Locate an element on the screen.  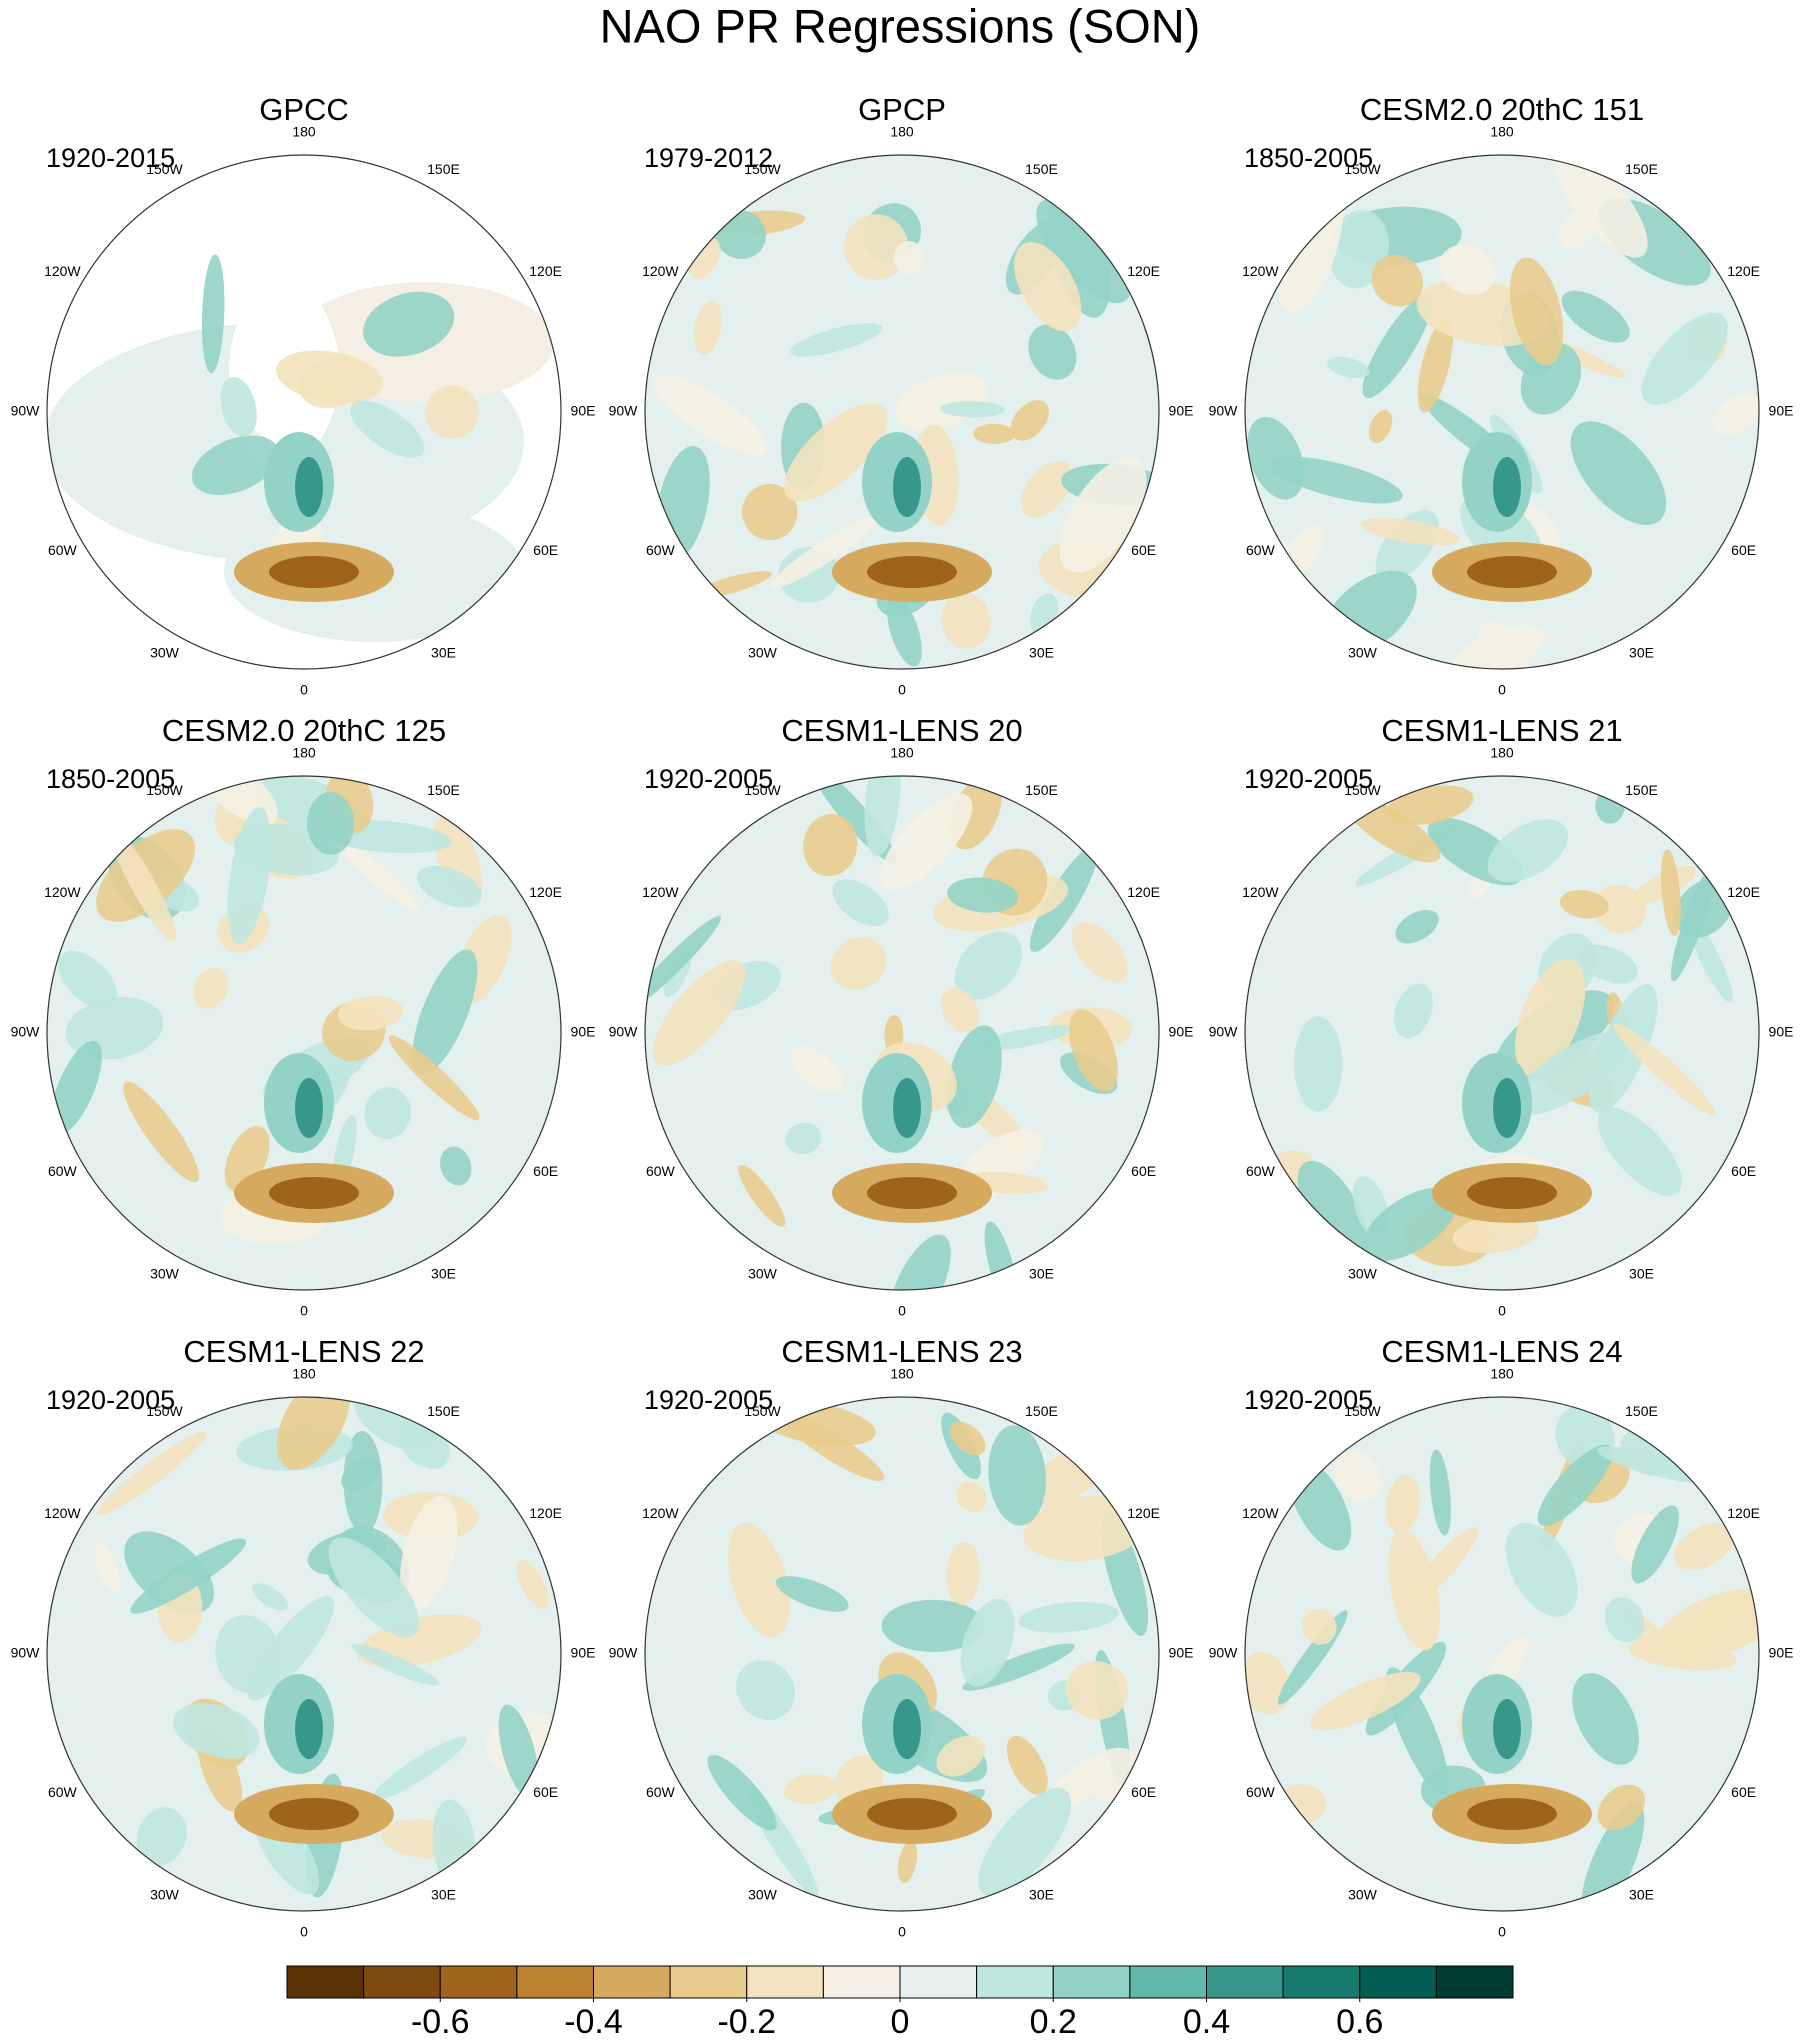
colorbar-tick-label: 0.4 is located at coordinates (1206, 2022).